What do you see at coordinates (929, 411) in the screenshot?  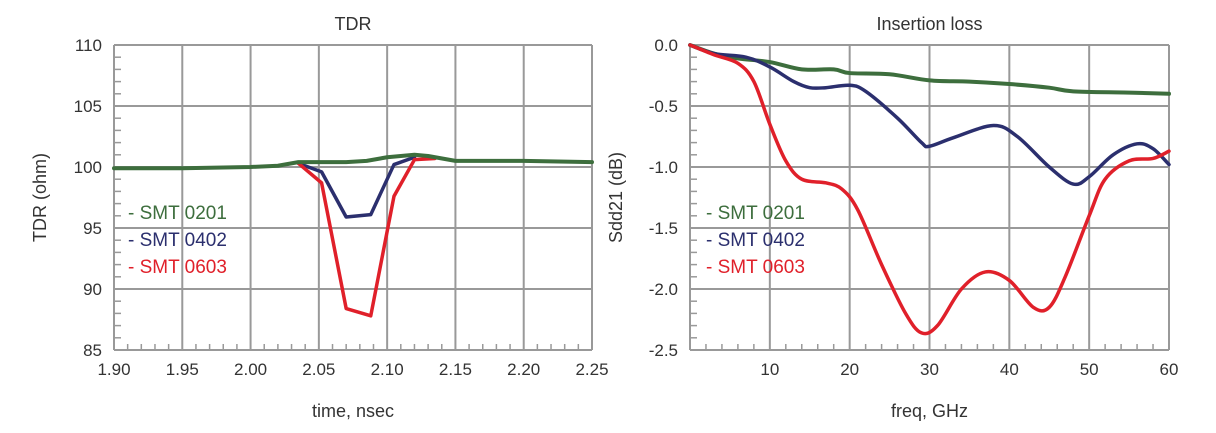 I see `x-axis-label: freq, GHz` at bounding box center [929, 411].